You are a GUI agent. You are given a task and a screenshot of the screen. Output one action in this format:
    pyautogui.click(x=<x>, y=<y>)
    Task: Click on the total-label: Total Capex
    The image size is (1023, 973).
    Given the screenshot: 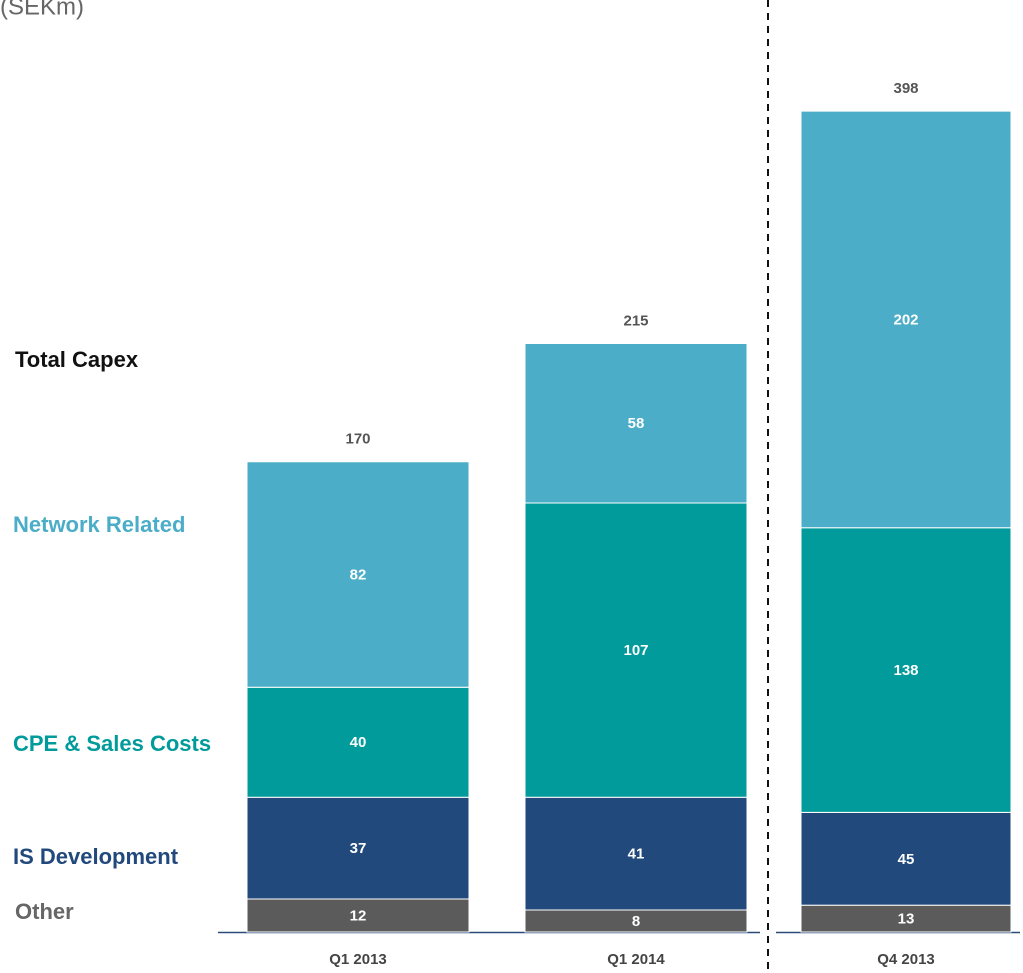 What is the action you would take?
    pyautogui.click(x=77, y=359)
    